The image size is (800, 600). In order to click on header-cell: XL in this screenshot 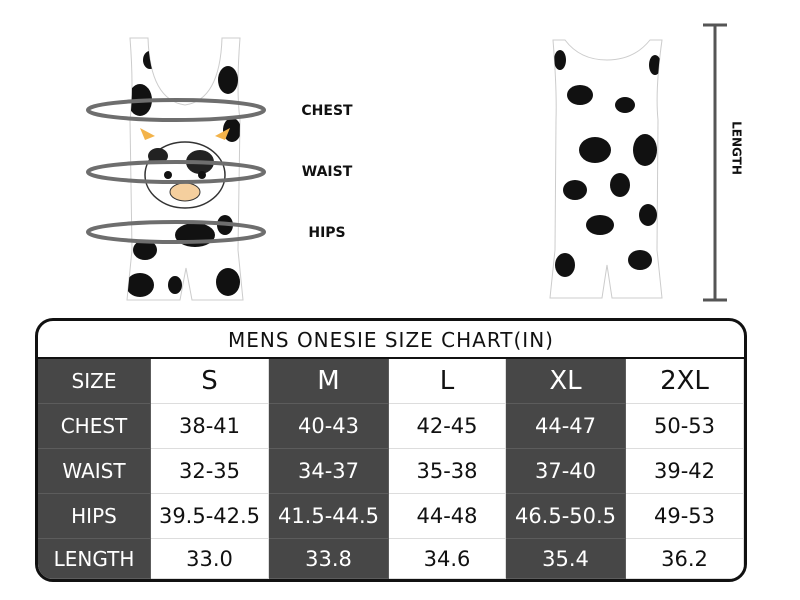, I will do `click(566, 381)`.